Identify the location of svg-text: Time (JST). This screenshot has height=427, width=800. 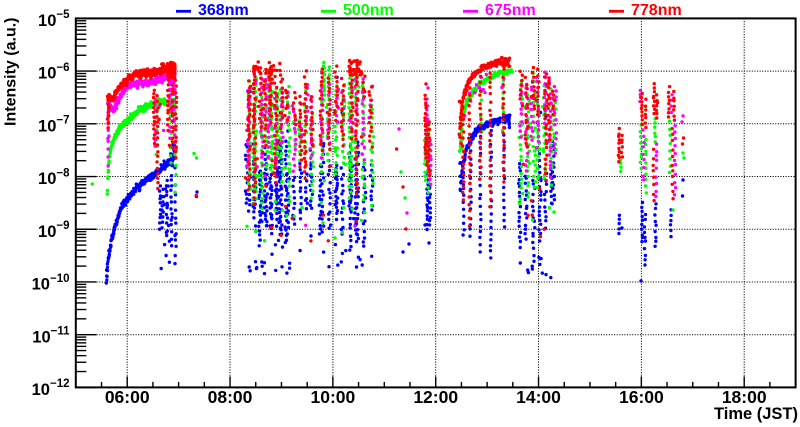
(756, 414).